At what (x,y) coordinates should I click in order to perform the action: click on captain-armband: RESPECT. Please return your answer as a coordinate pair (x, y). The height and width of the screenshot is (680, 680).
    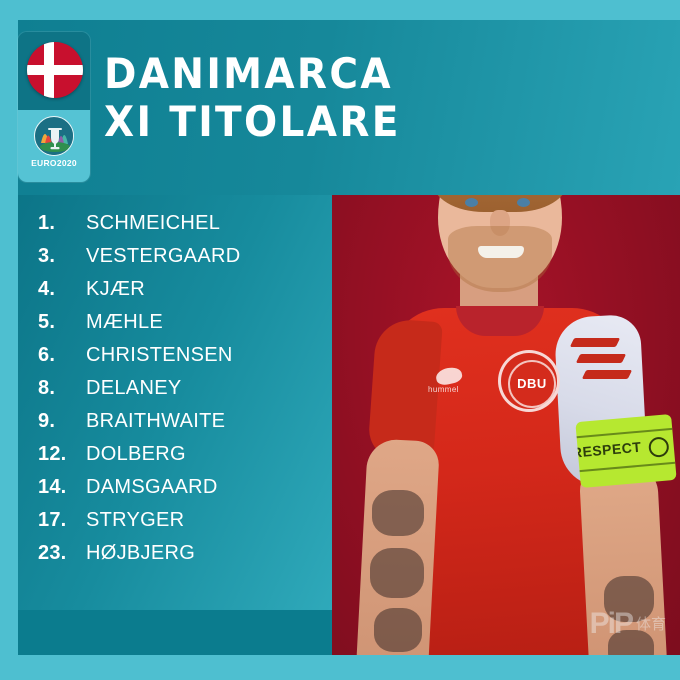
    Looking at the image, I should click on (626, 451).